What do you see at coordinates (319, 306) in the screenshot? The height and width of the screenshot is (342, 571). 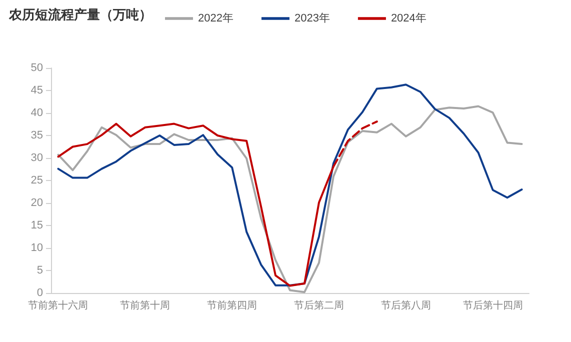 I see `x-tick-label: 节后第二周` at bounding box center [319, 306].